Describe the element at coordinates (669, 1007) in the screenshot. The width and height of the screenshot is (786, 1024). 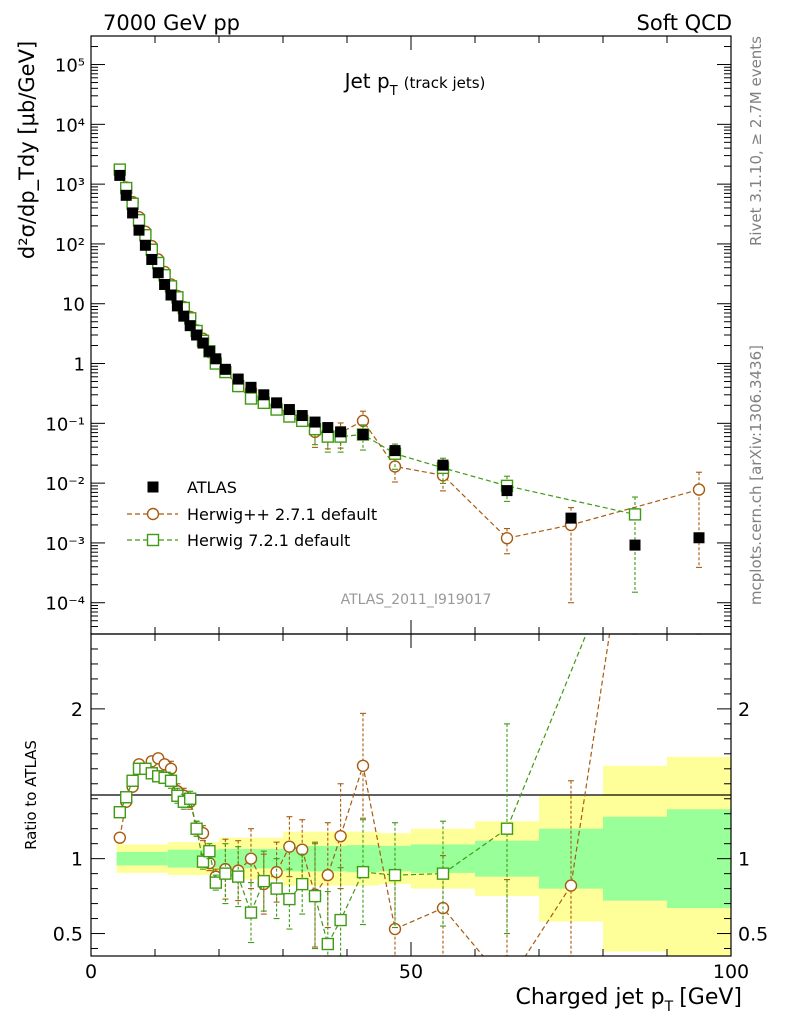
I see `x-axis-label-sub: T` at that location.